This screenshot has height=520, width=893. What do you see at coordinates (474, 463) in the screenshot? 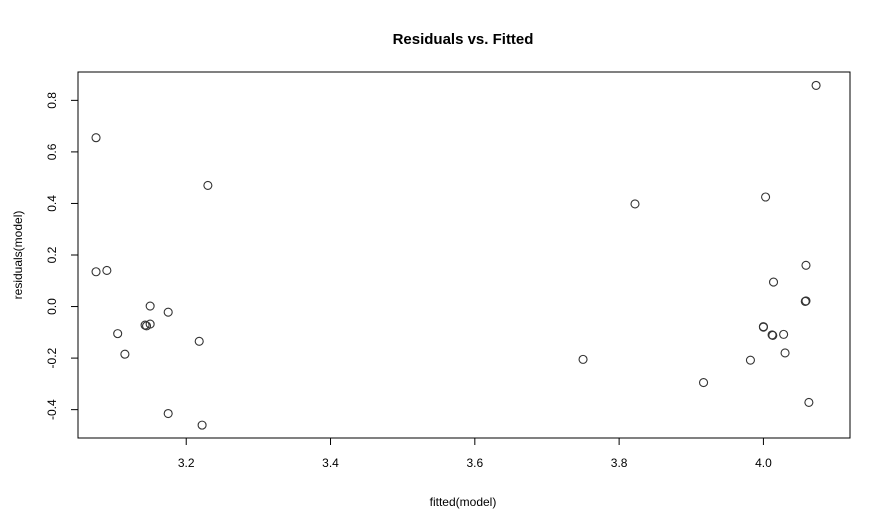
I see `x-tick-label: 3.6` at bounding box center [474, 463].